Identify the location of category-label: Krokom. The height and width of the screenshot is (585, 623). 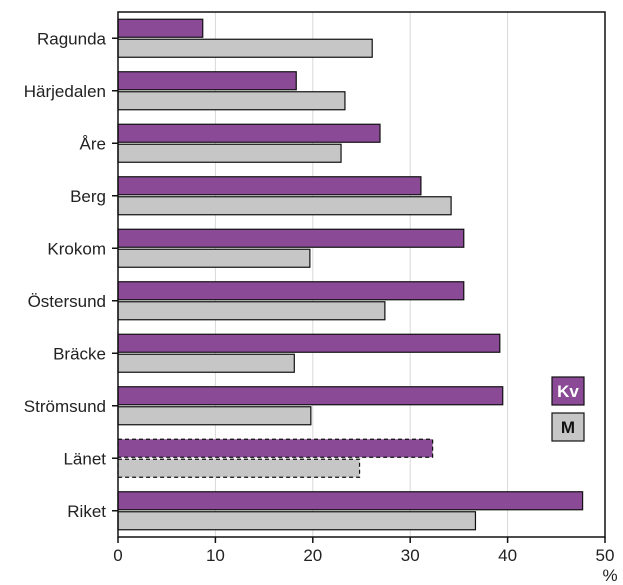
(76, 248).